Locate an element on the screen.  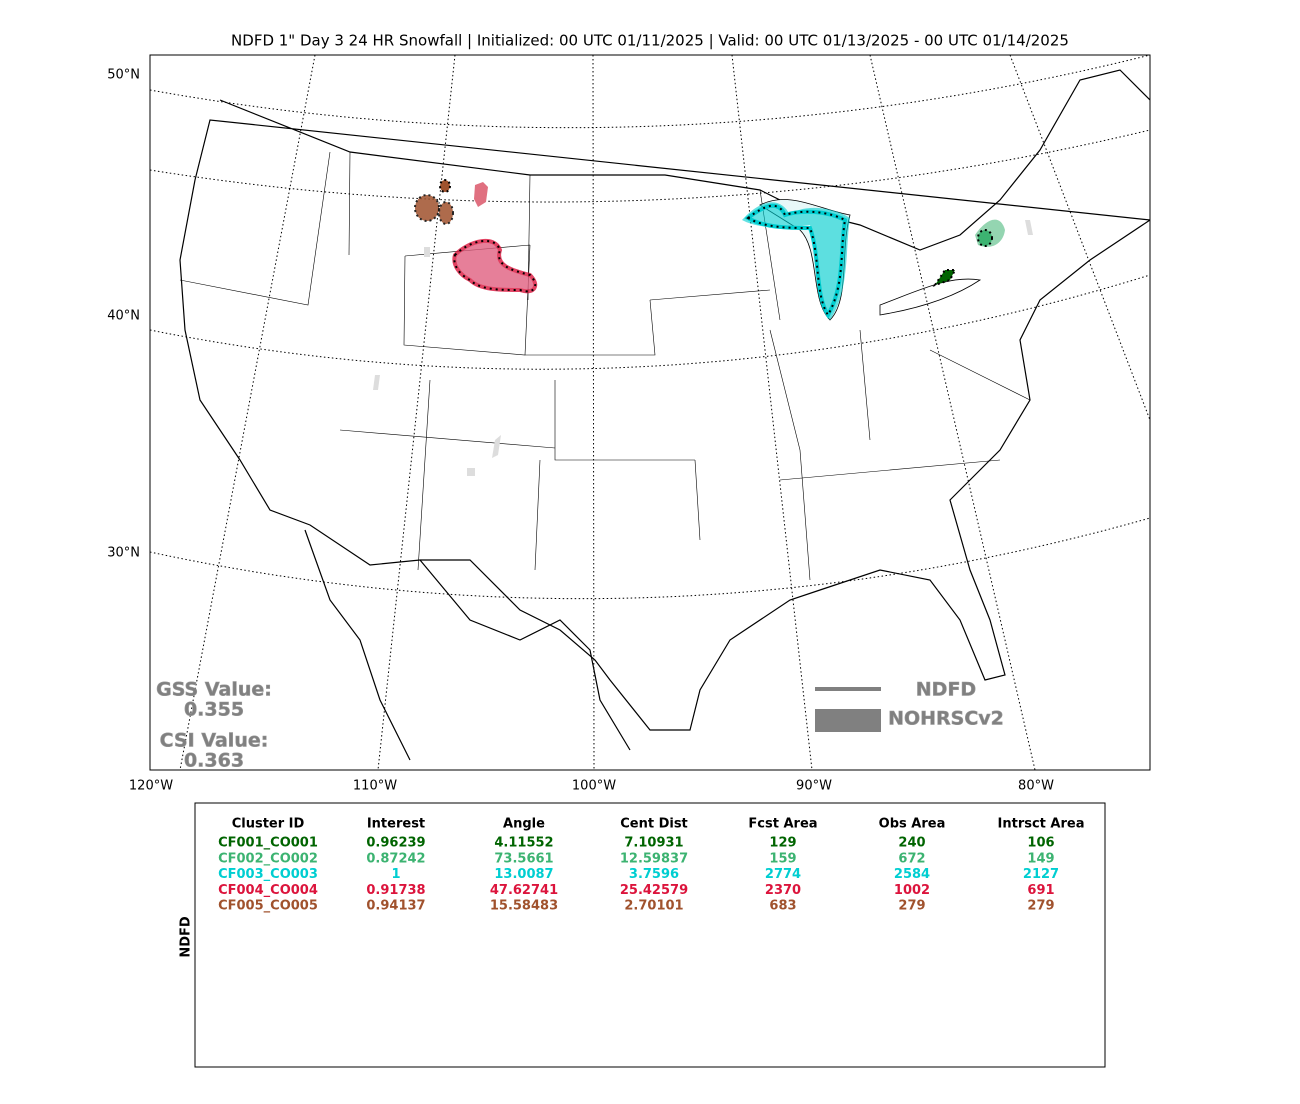
lon-label: 90°W is located at coordinates (814, 786).